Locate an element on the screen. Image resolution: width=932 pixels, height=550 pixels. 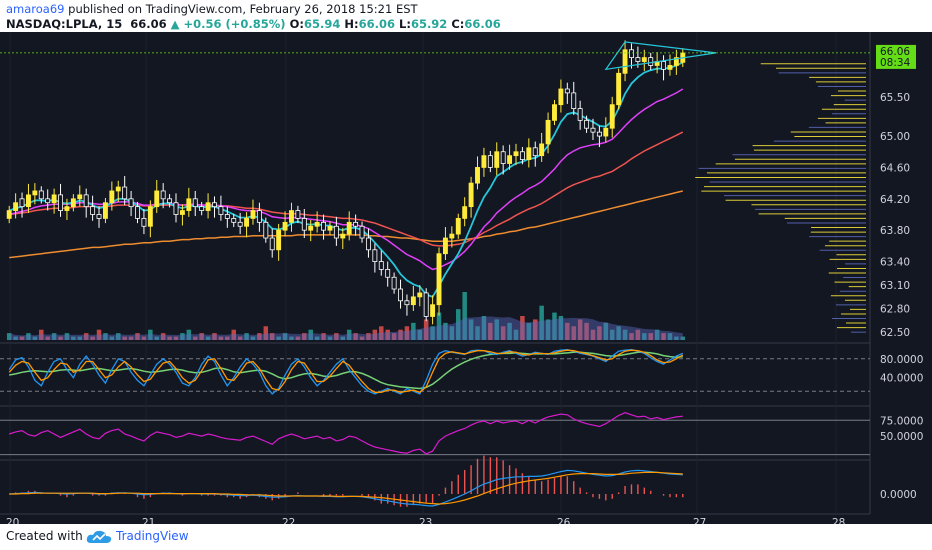
tradingview-brand: TradingView is located at coordinates (152, 536).